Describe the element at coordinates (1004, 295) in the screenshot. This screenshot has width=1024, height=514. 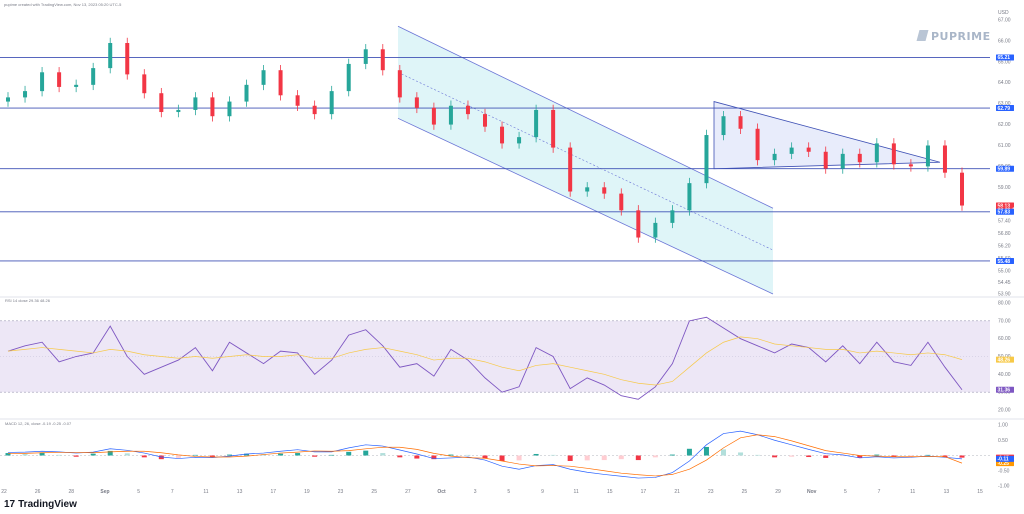
I see `price-tick-label: 53.90` at that location.